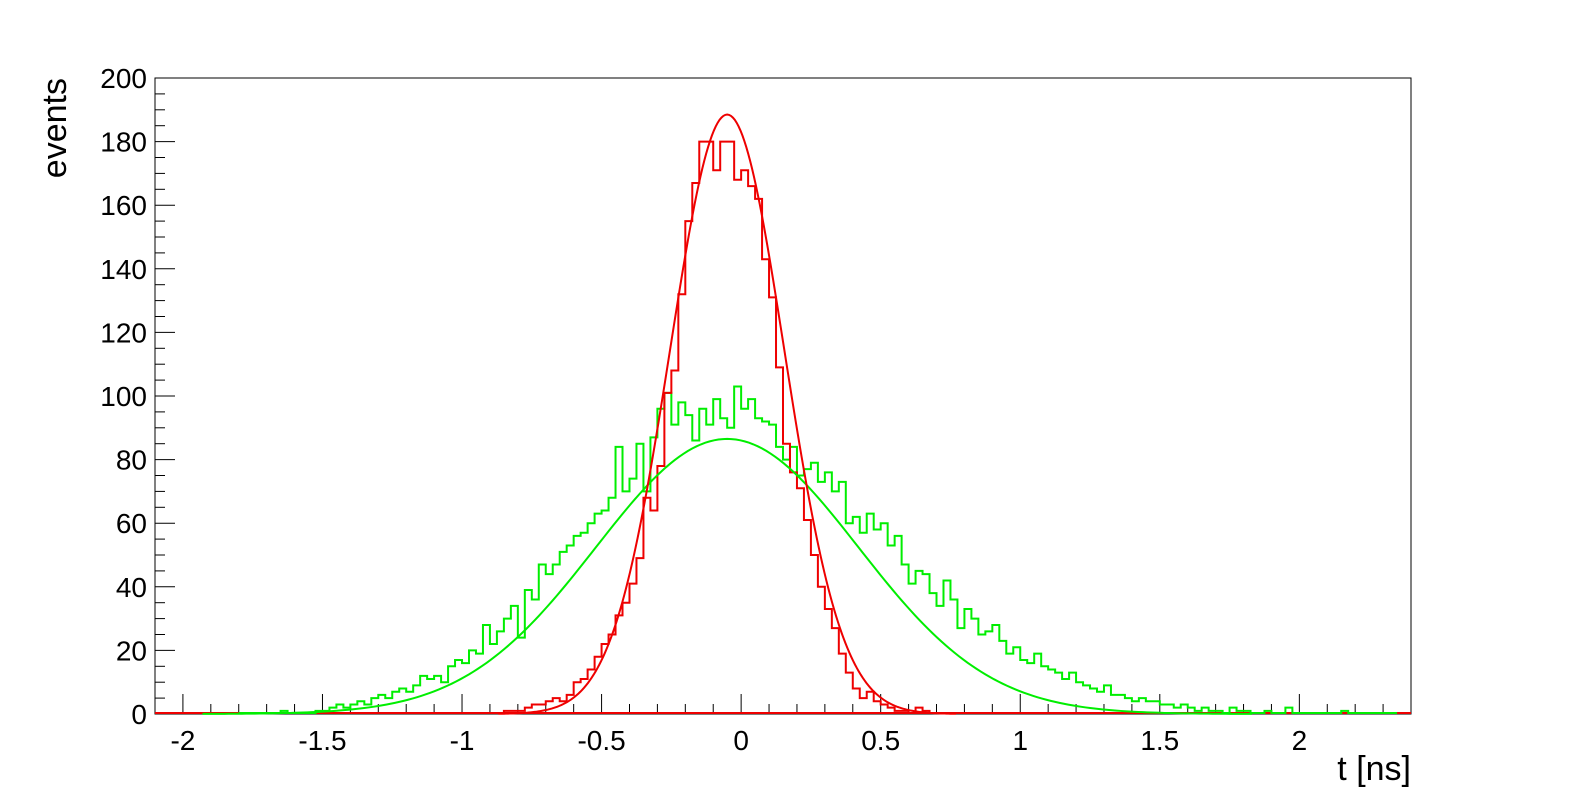 The width and height of the screenshot is (1596, 809). I want to click on y-tick-label: 100, so click(123, 396).